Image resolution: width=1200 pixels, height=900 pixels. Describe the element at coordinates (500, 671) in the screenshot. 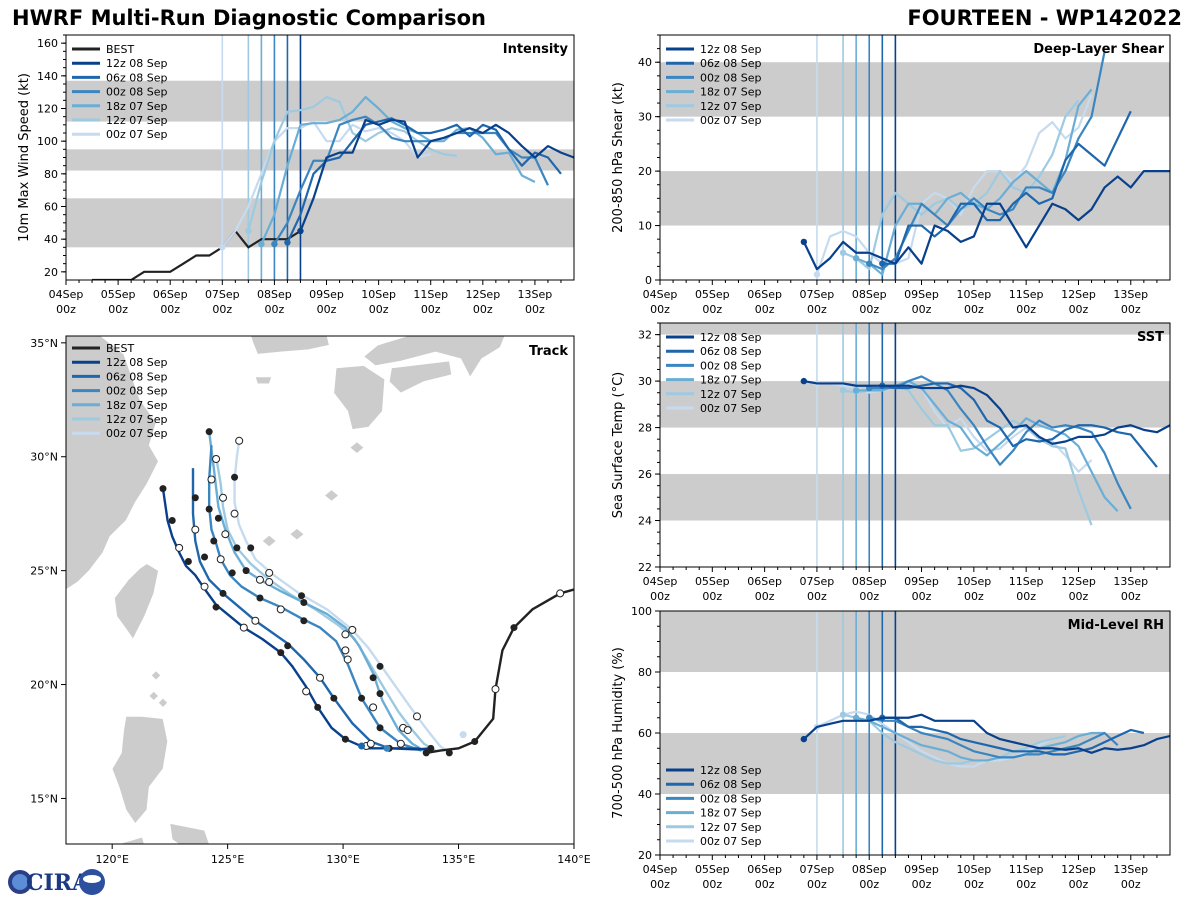

I see `best-track-line` at that location.